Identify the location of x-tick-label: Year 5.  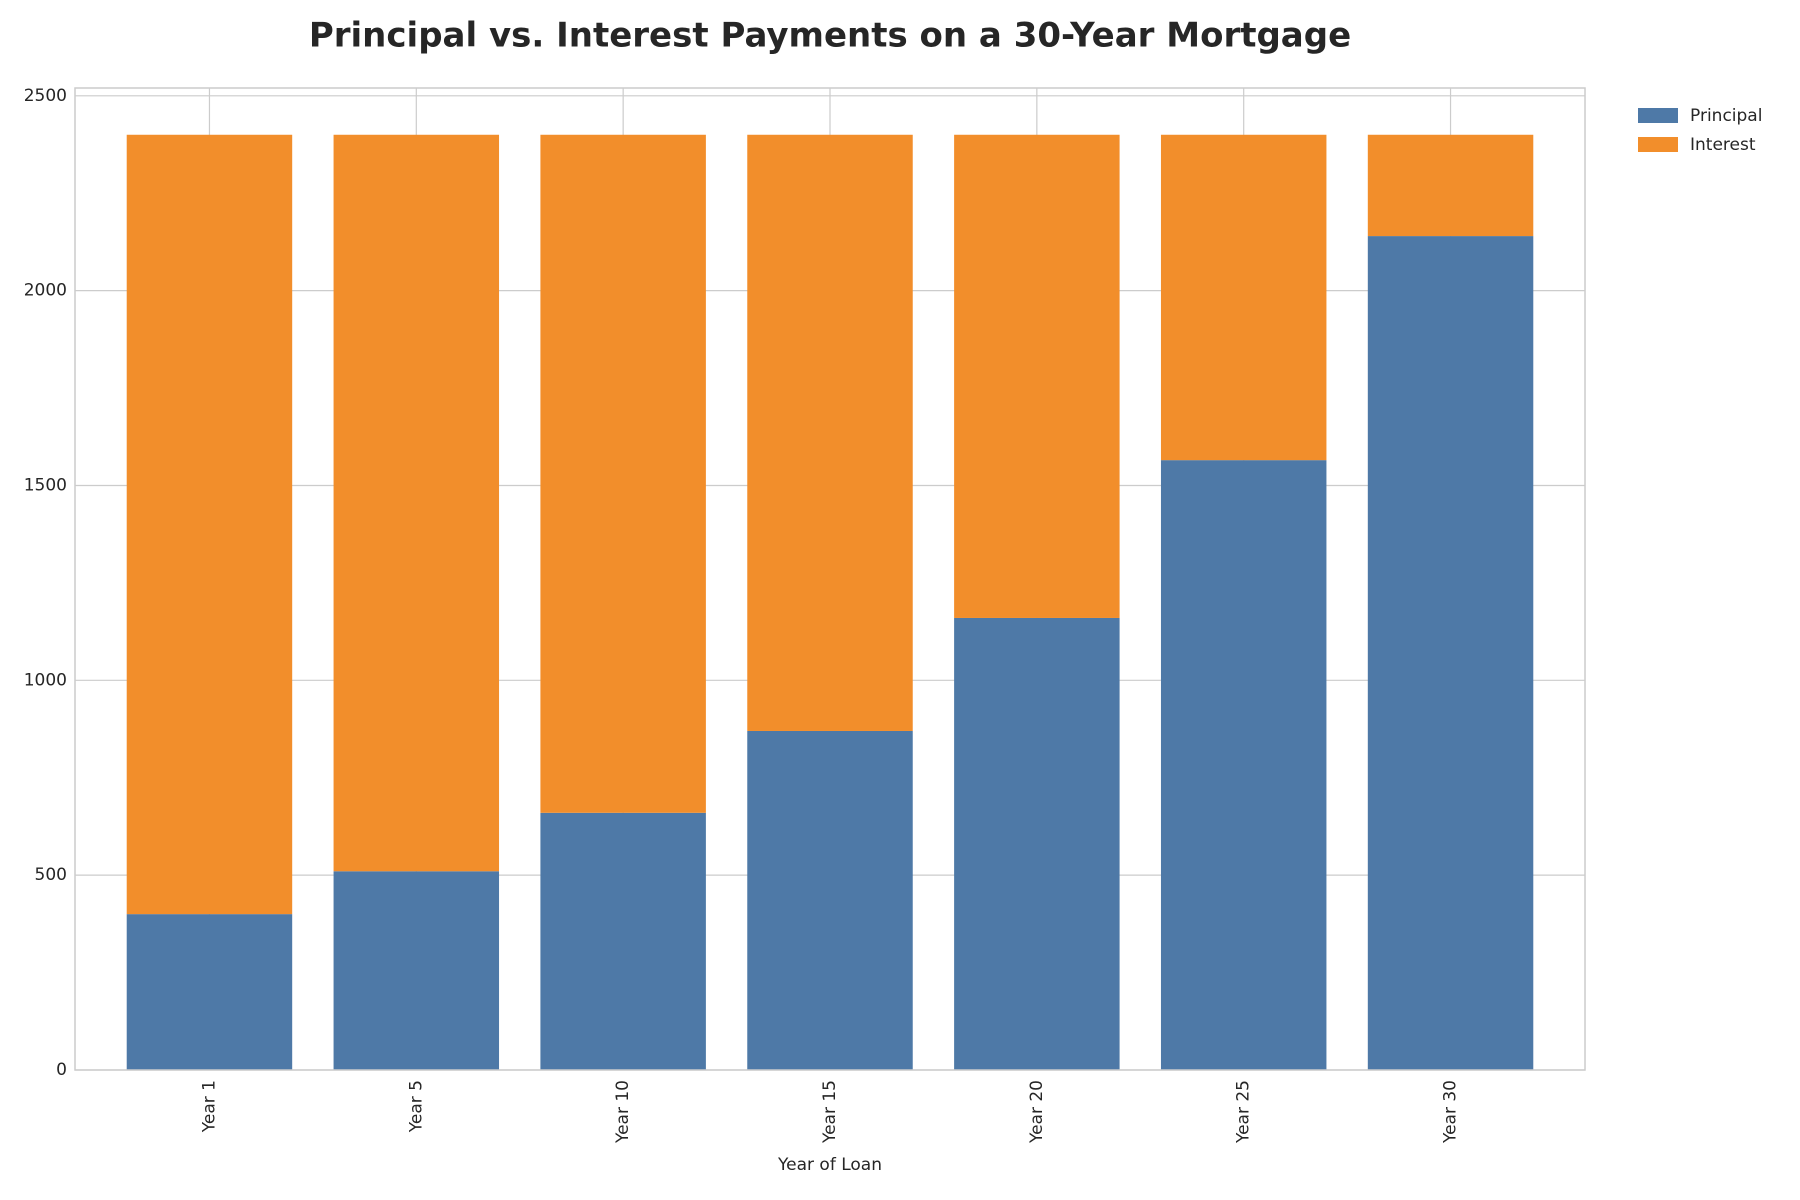
(416, 1106).